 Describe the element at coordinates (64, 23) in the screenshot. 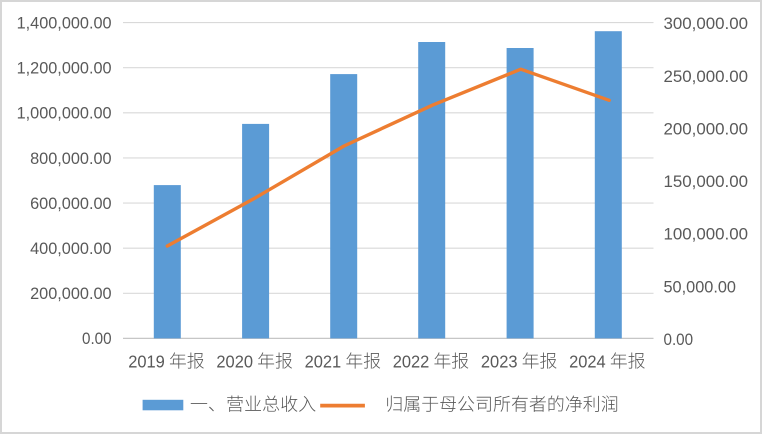

I see `svg-text: 1,400,000.00` at that location.